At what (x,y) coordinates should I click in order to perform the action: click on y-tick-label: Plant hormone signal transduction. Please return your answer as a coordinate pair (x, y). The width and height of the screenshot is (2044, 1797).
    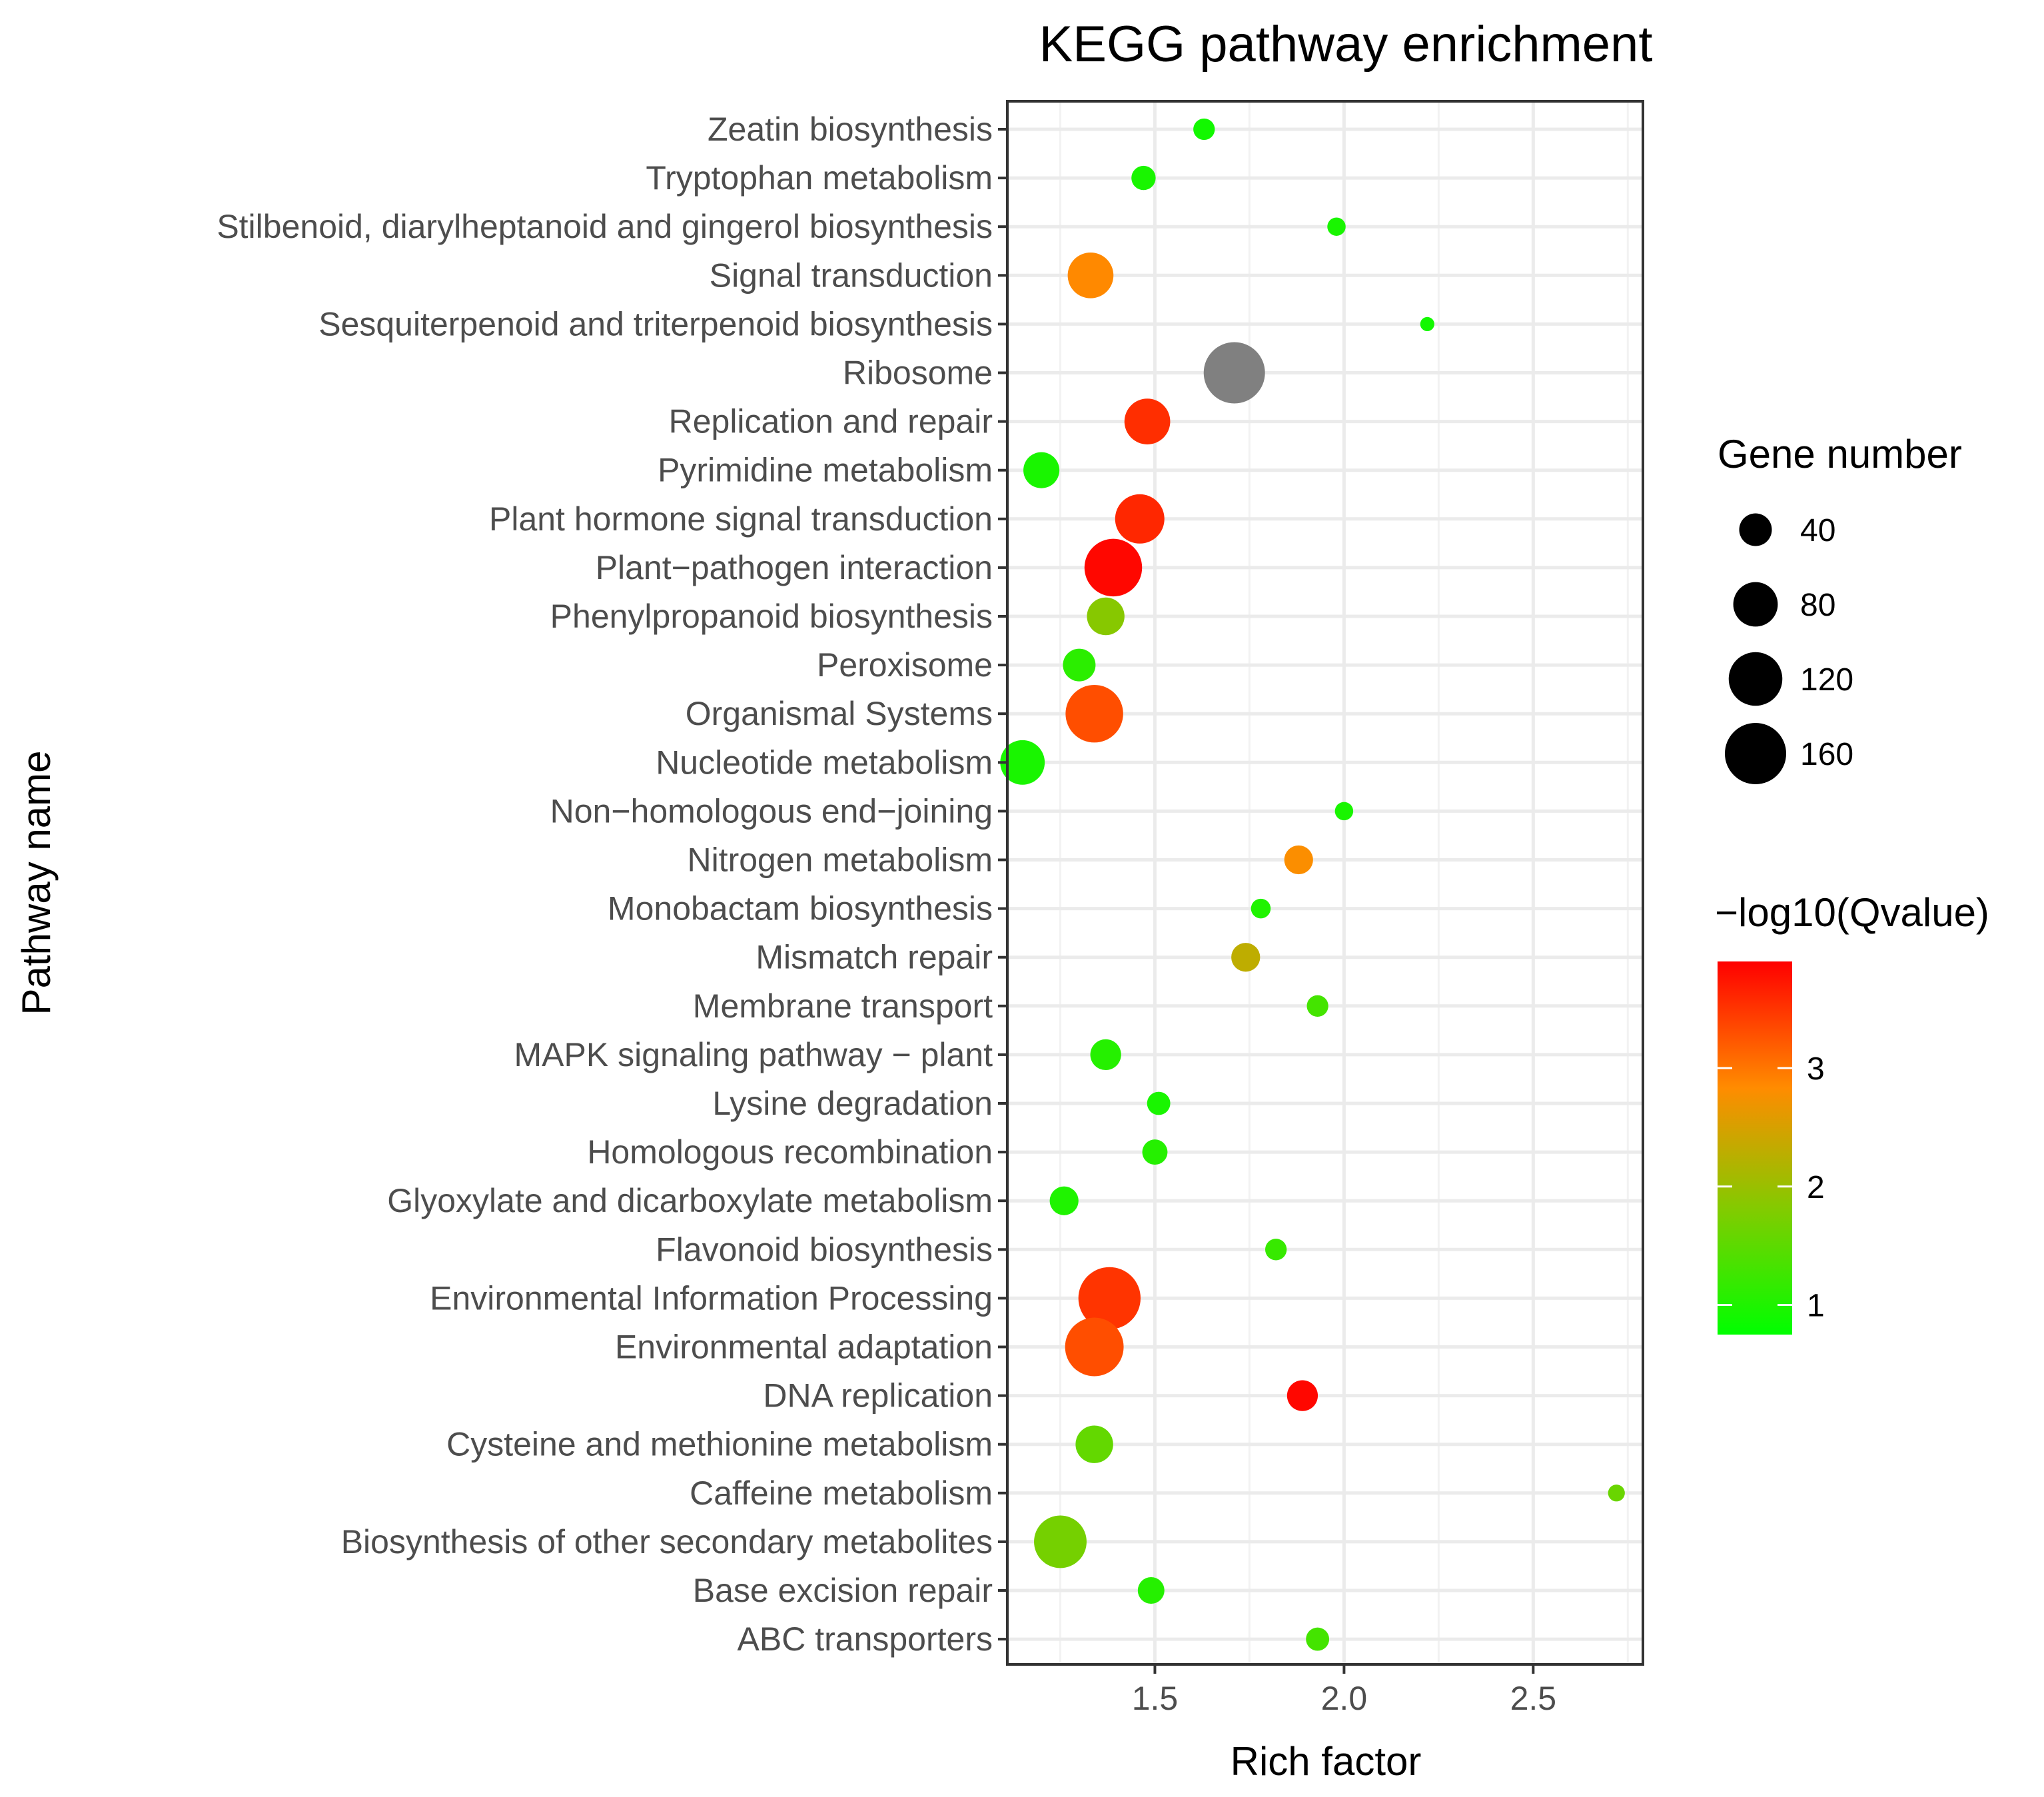
    Looking at the image, I should click on (741, 519).